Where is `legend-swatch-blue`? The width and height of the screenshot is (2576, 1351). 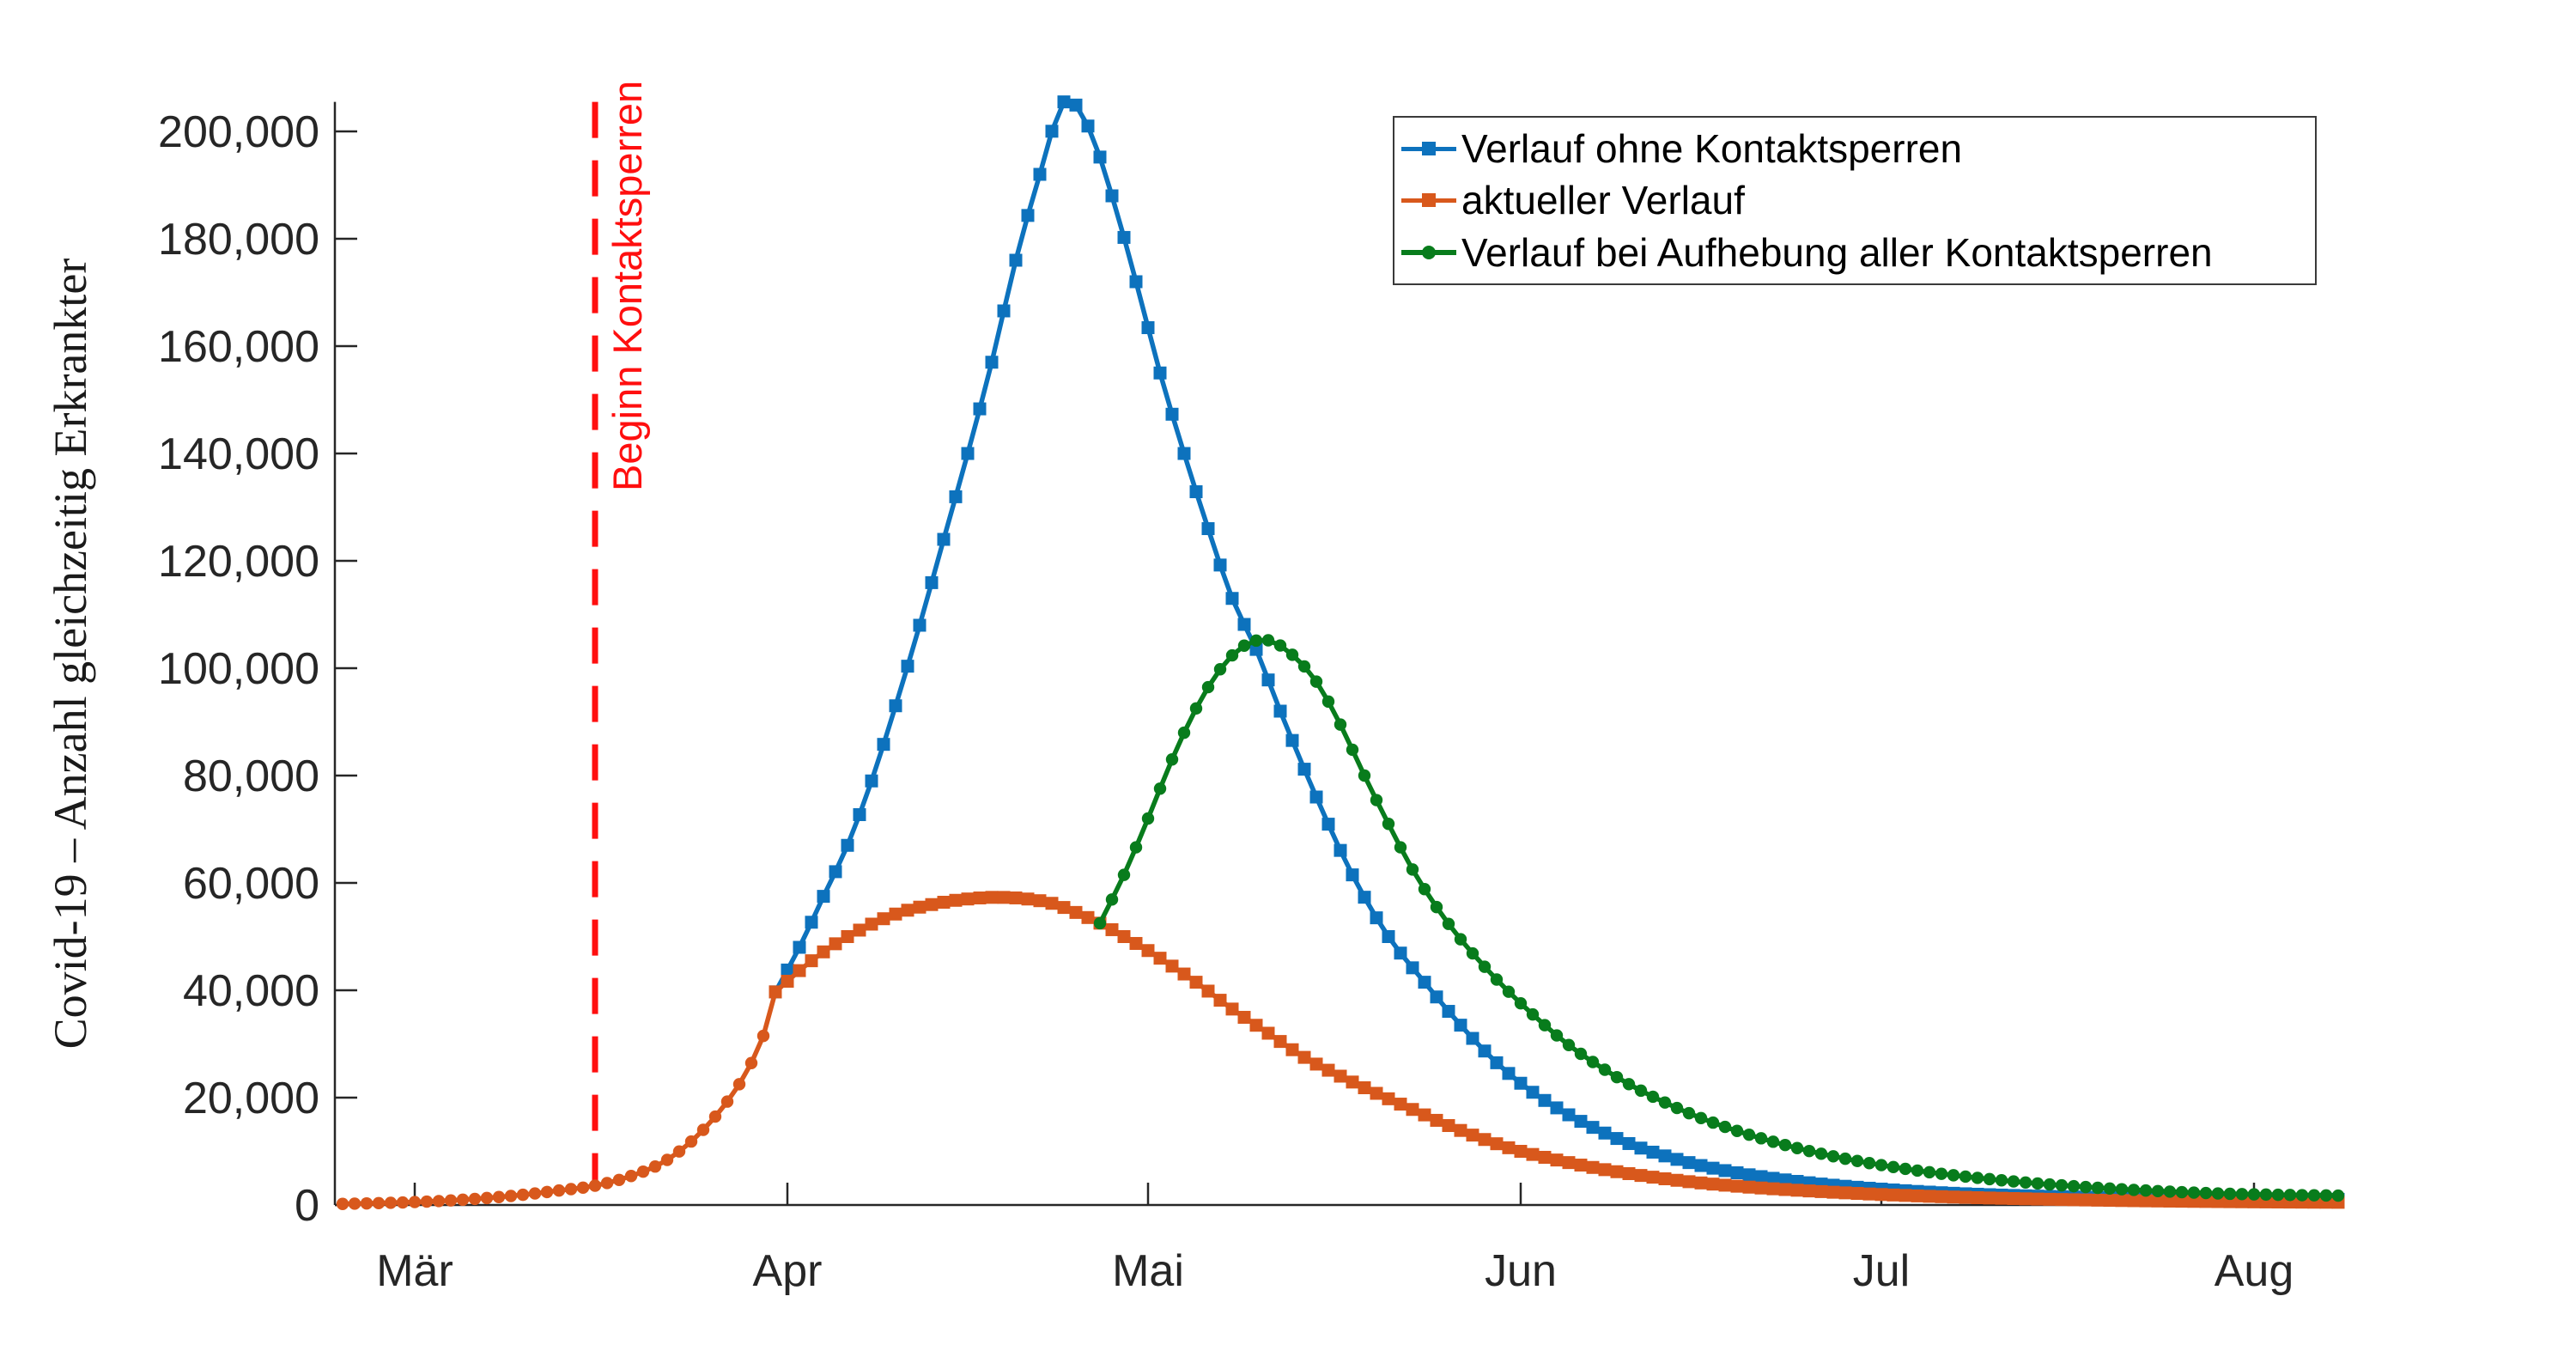
legend-swatch-blue is located at coordinates (1429, 149).